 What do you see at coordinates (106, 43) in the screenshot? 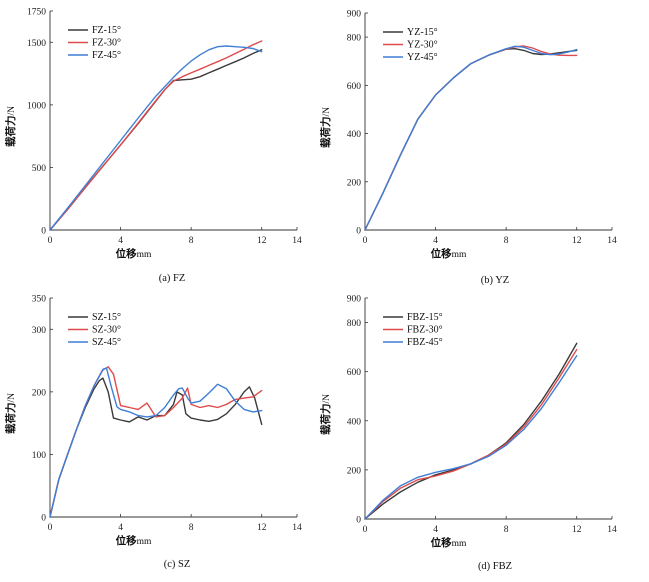
I see `legend-entry: FZ-30°` at bounding box center [106, 43].